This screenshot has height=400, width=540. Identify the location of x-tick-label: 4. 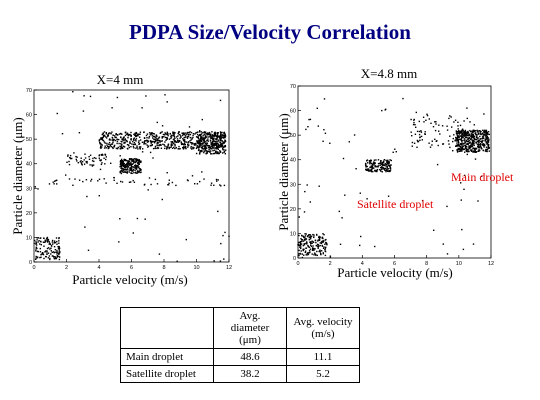
(362, 264).